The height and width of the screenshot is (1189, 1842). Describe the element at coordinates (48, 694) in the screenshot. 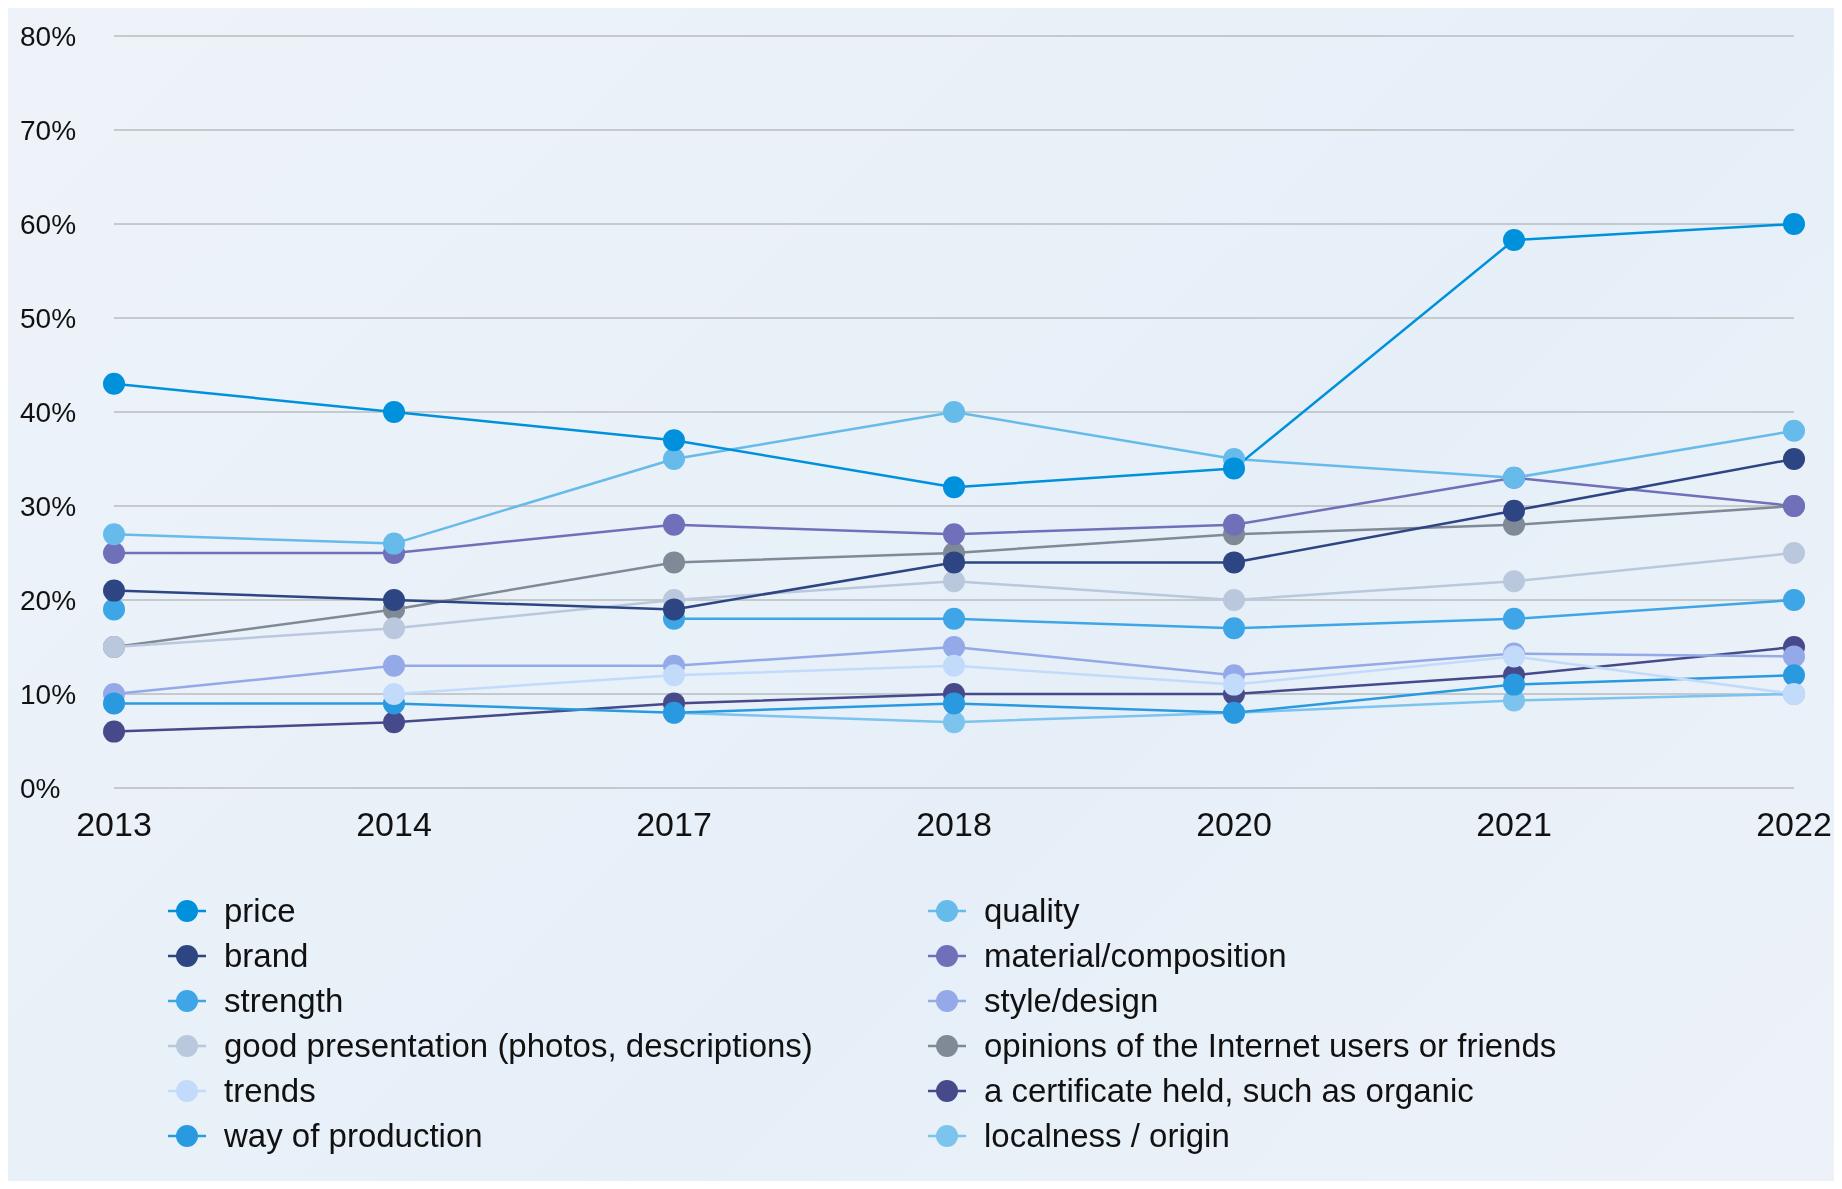

I see `y-tick-label: 10%` at that location.